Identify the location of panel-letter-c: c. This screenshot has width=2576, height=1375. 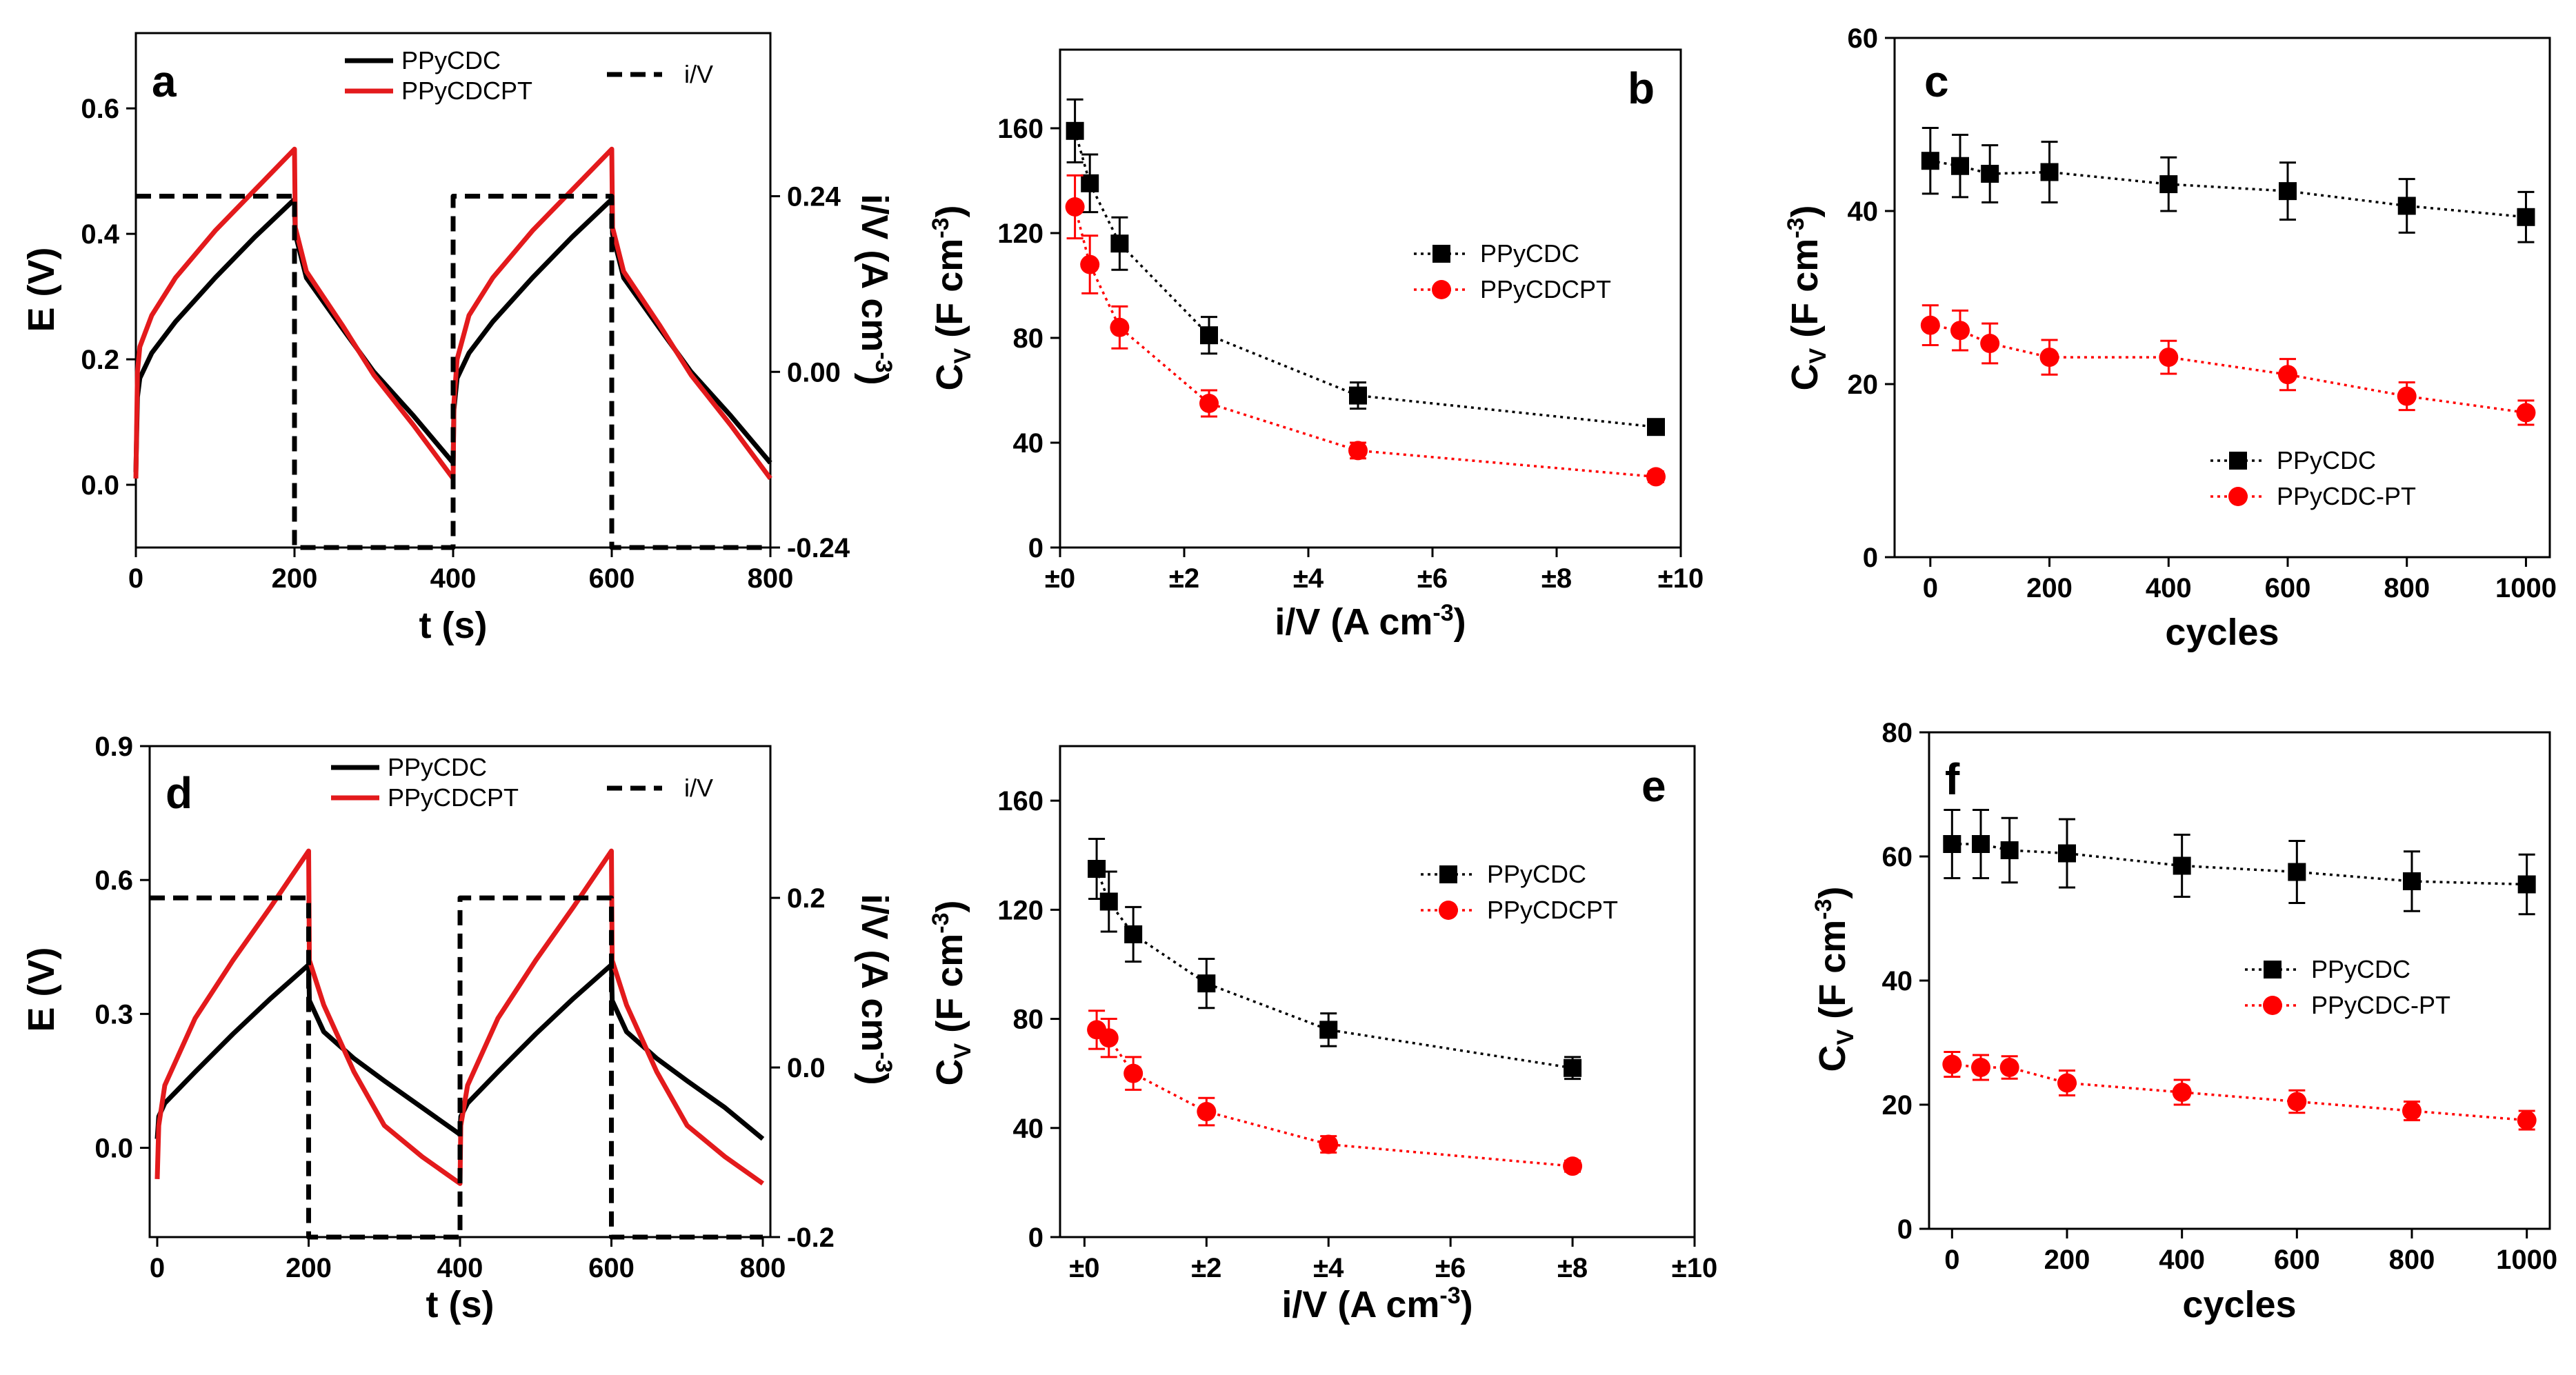
(1936, 81).